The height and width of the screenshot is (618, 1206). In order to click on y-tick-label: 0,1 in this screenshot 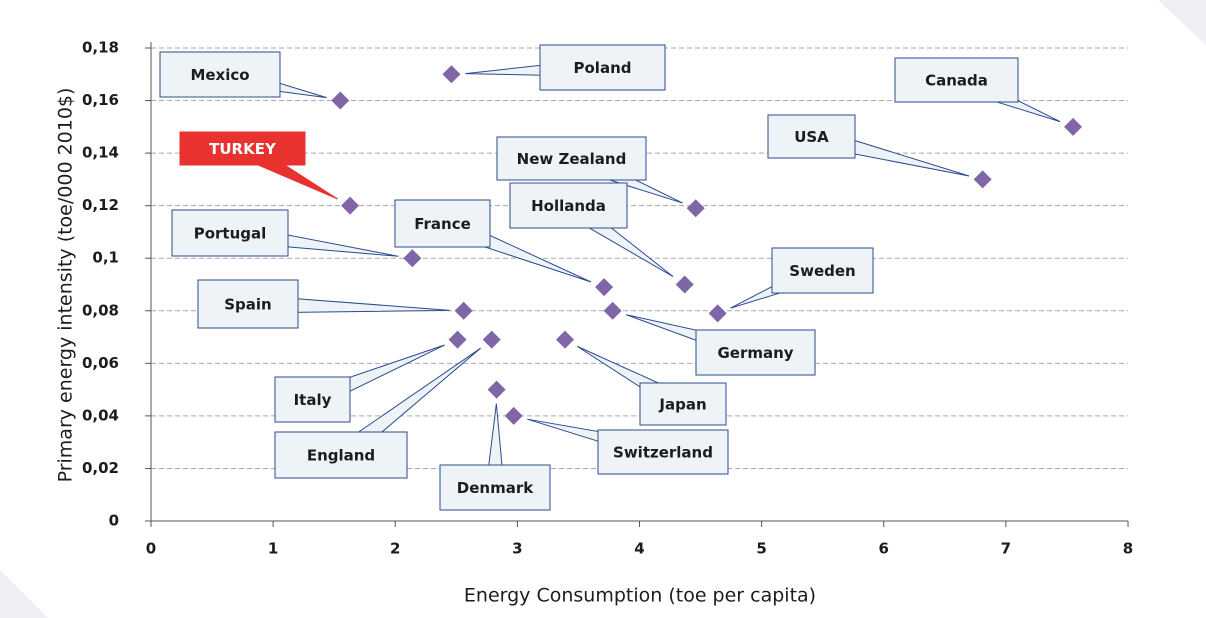, I will do `click(105, 258)`.